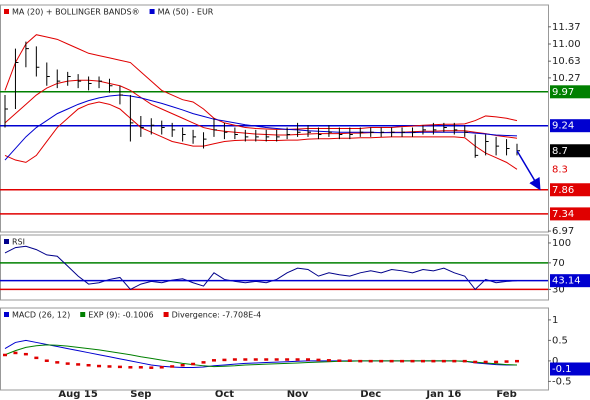 This screenshot has width=590, height=400. I want to click on value-label: 7.34, so click(563, 214).